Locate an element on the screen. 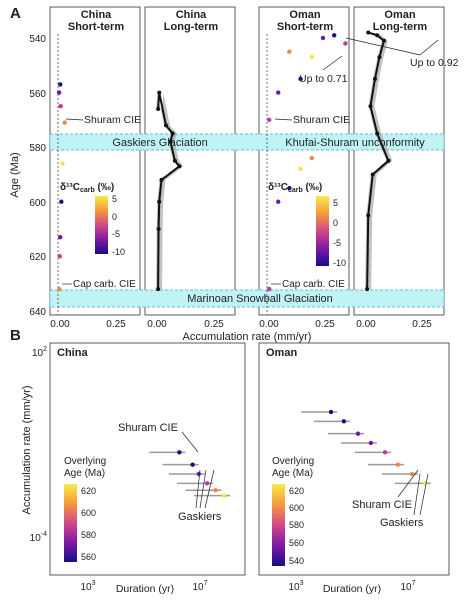 Image resolution: width=474 pixels, height=604 pixels. ytick-label: 540 is located at coordinates (37, 39).